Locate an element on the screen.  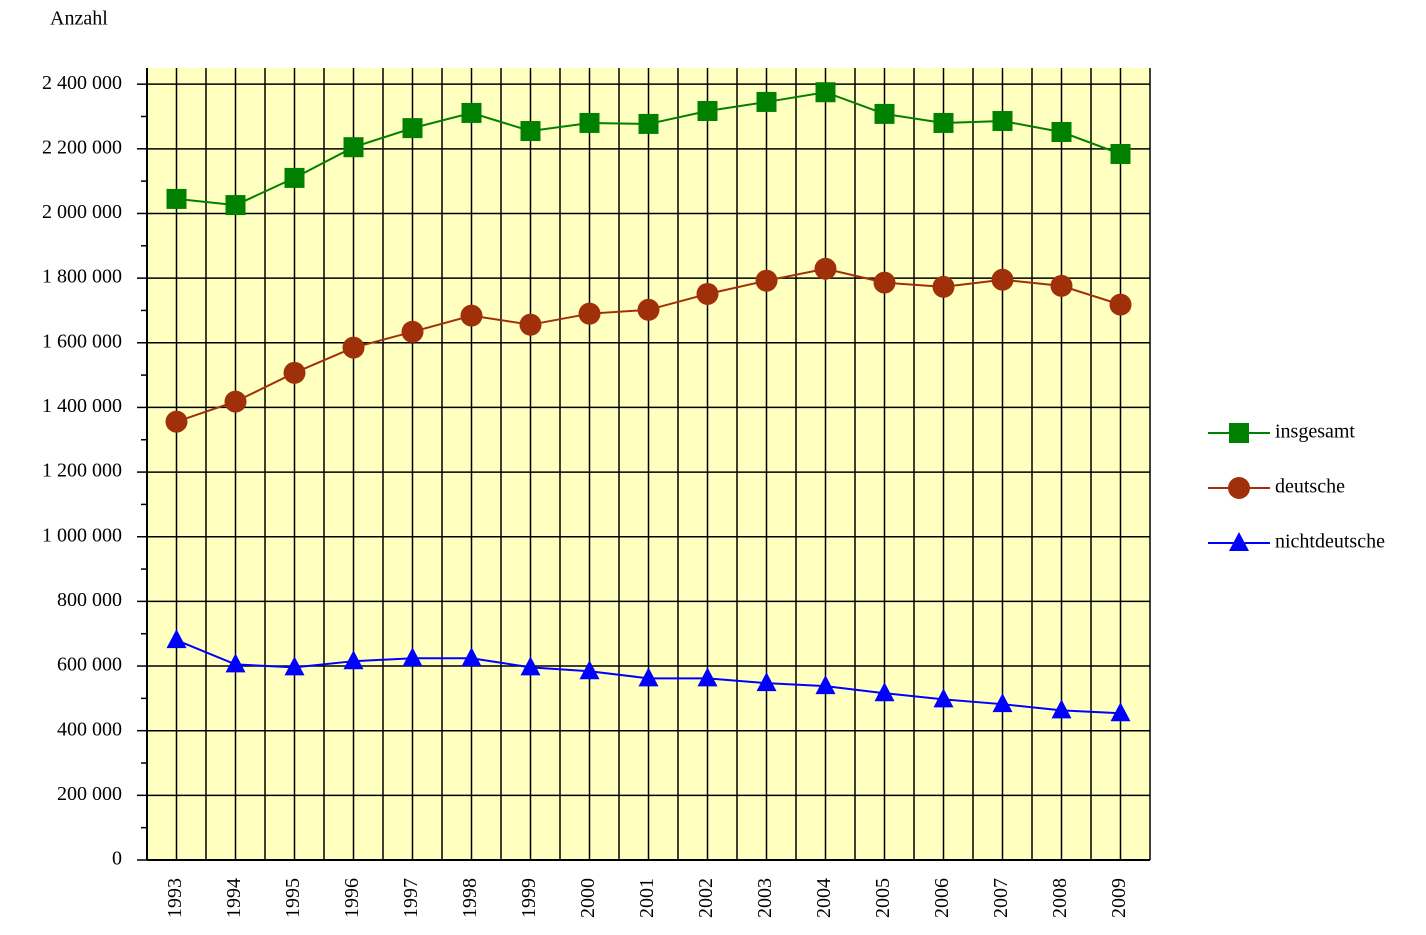
x-tick-label: 2006 is located at coordinates (942, 898).